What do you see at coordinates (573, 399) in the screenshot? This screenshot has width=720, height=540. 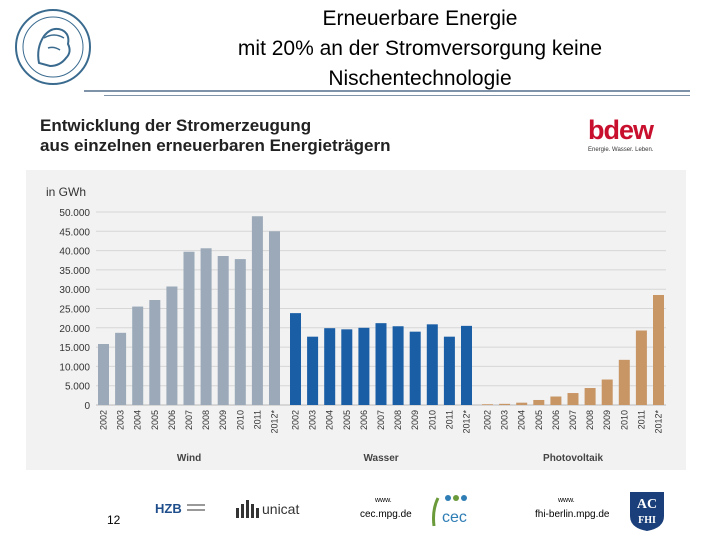 I see `bar-photovoltaik-2007` at bounding box center [573, 399].